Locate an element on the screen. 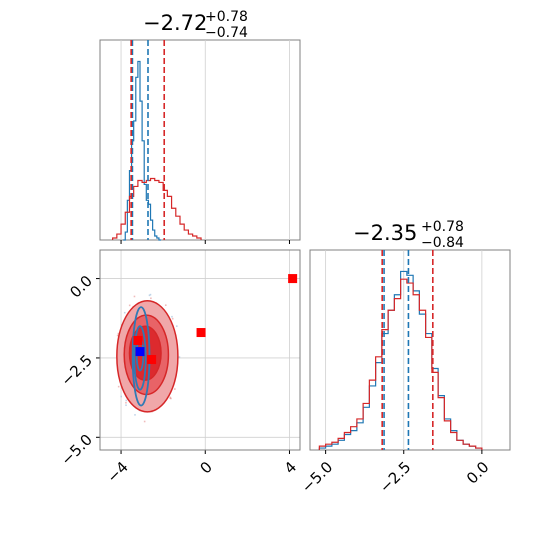 Image resolution: width=550 pixels, height=550 pixels. x-tick-label: 0.0 is located at coordinates (478, 473).